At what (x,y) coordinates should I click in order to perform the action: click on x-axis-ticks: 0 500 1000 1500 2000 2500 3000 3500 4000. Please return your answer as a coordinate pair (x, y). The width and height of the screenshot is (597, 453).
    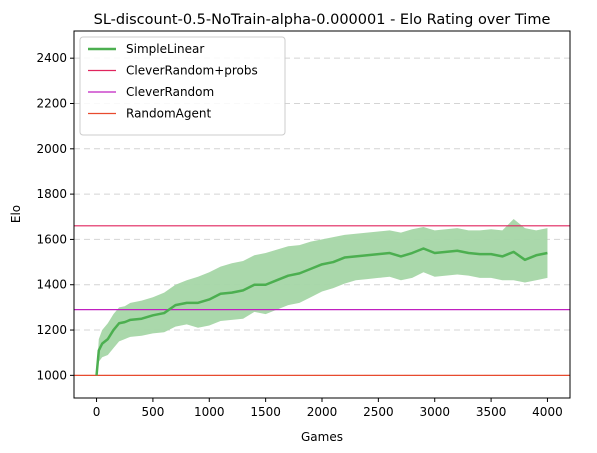
    Looking at the image, I should click on (328, 408).